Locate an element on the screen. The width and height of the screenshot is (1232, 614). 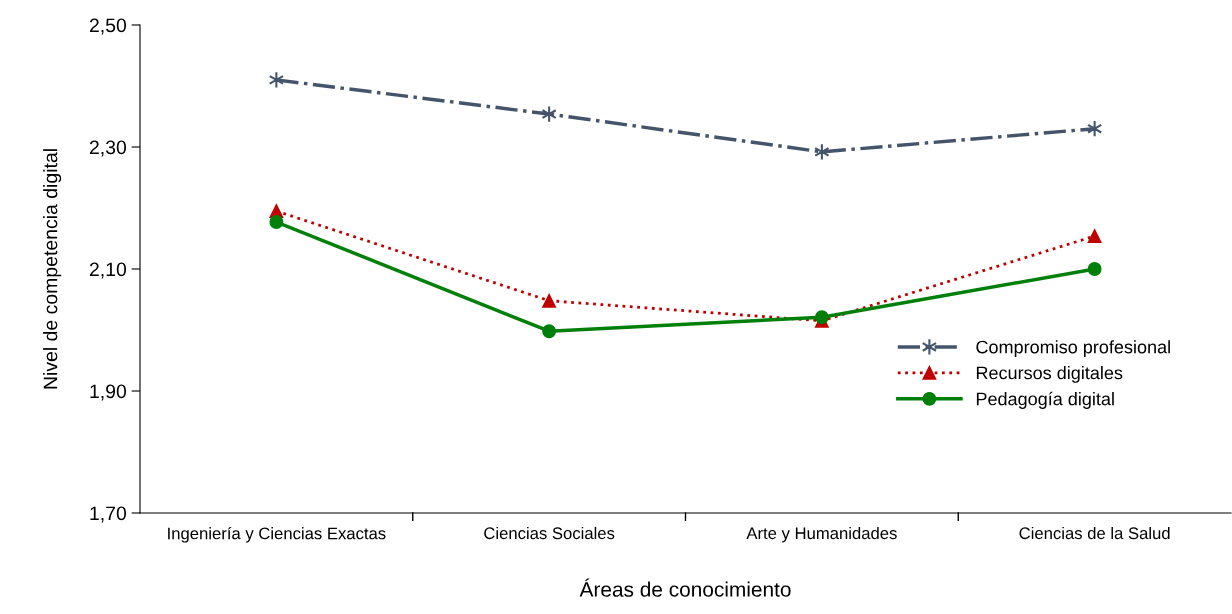
x-axis-title: Áreas de conocimiento is located at coordinates (685, 587).